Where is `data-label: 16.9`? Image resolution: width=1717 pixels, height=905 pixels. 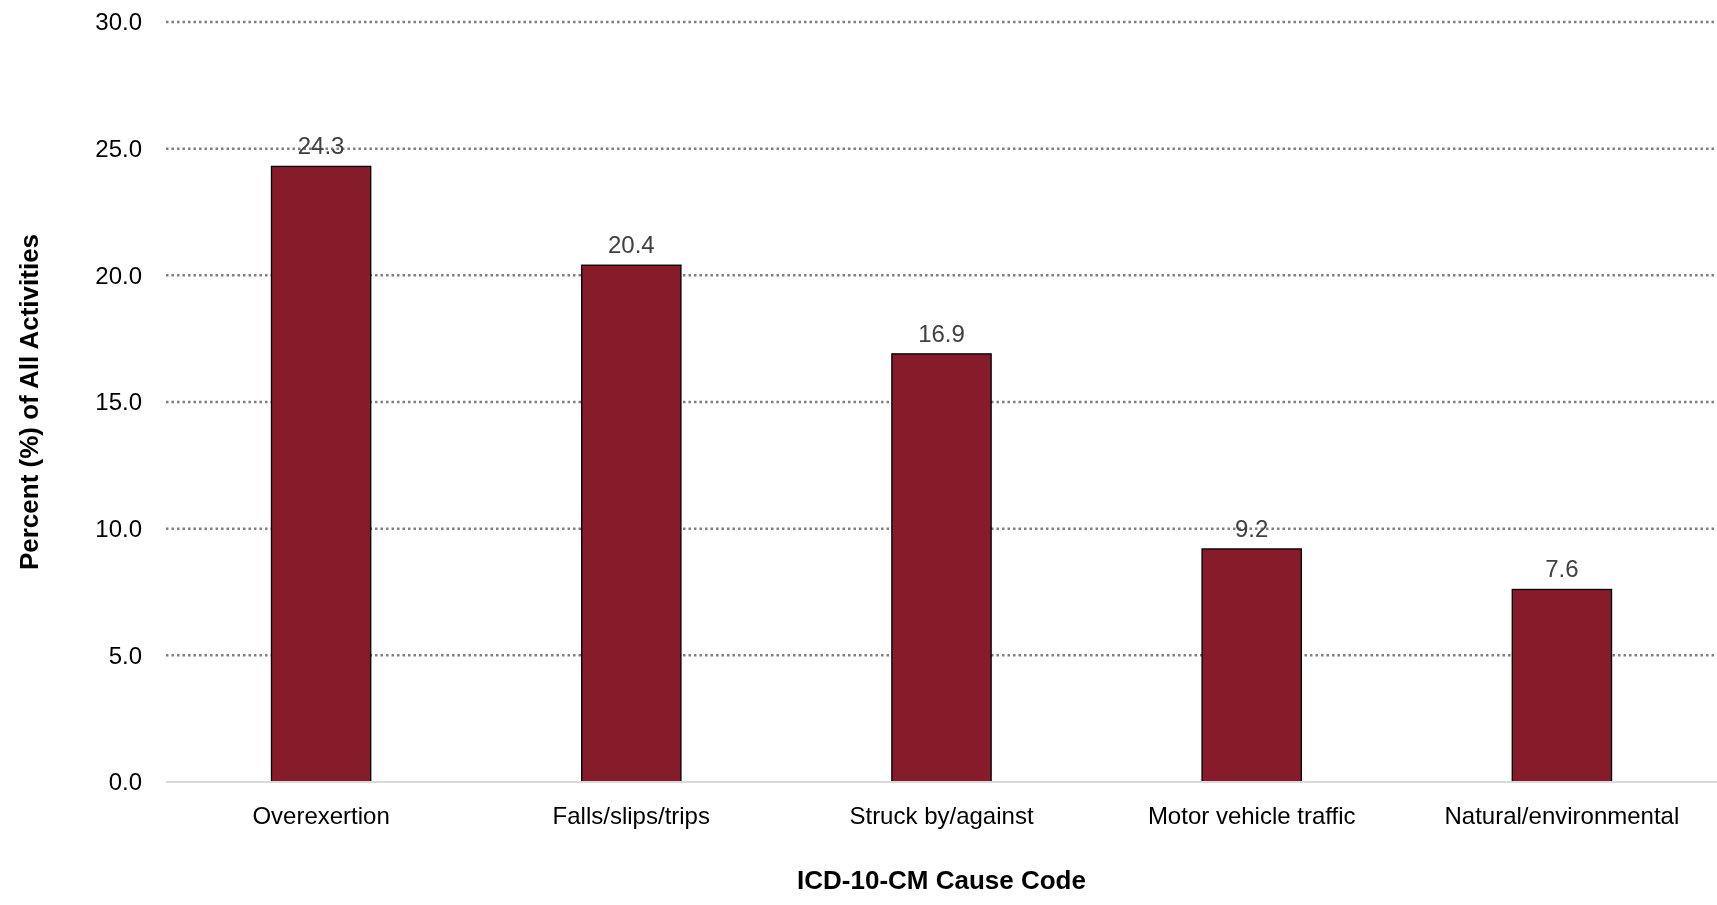 data-label: 16.9 is located at coordinates (941, 333).